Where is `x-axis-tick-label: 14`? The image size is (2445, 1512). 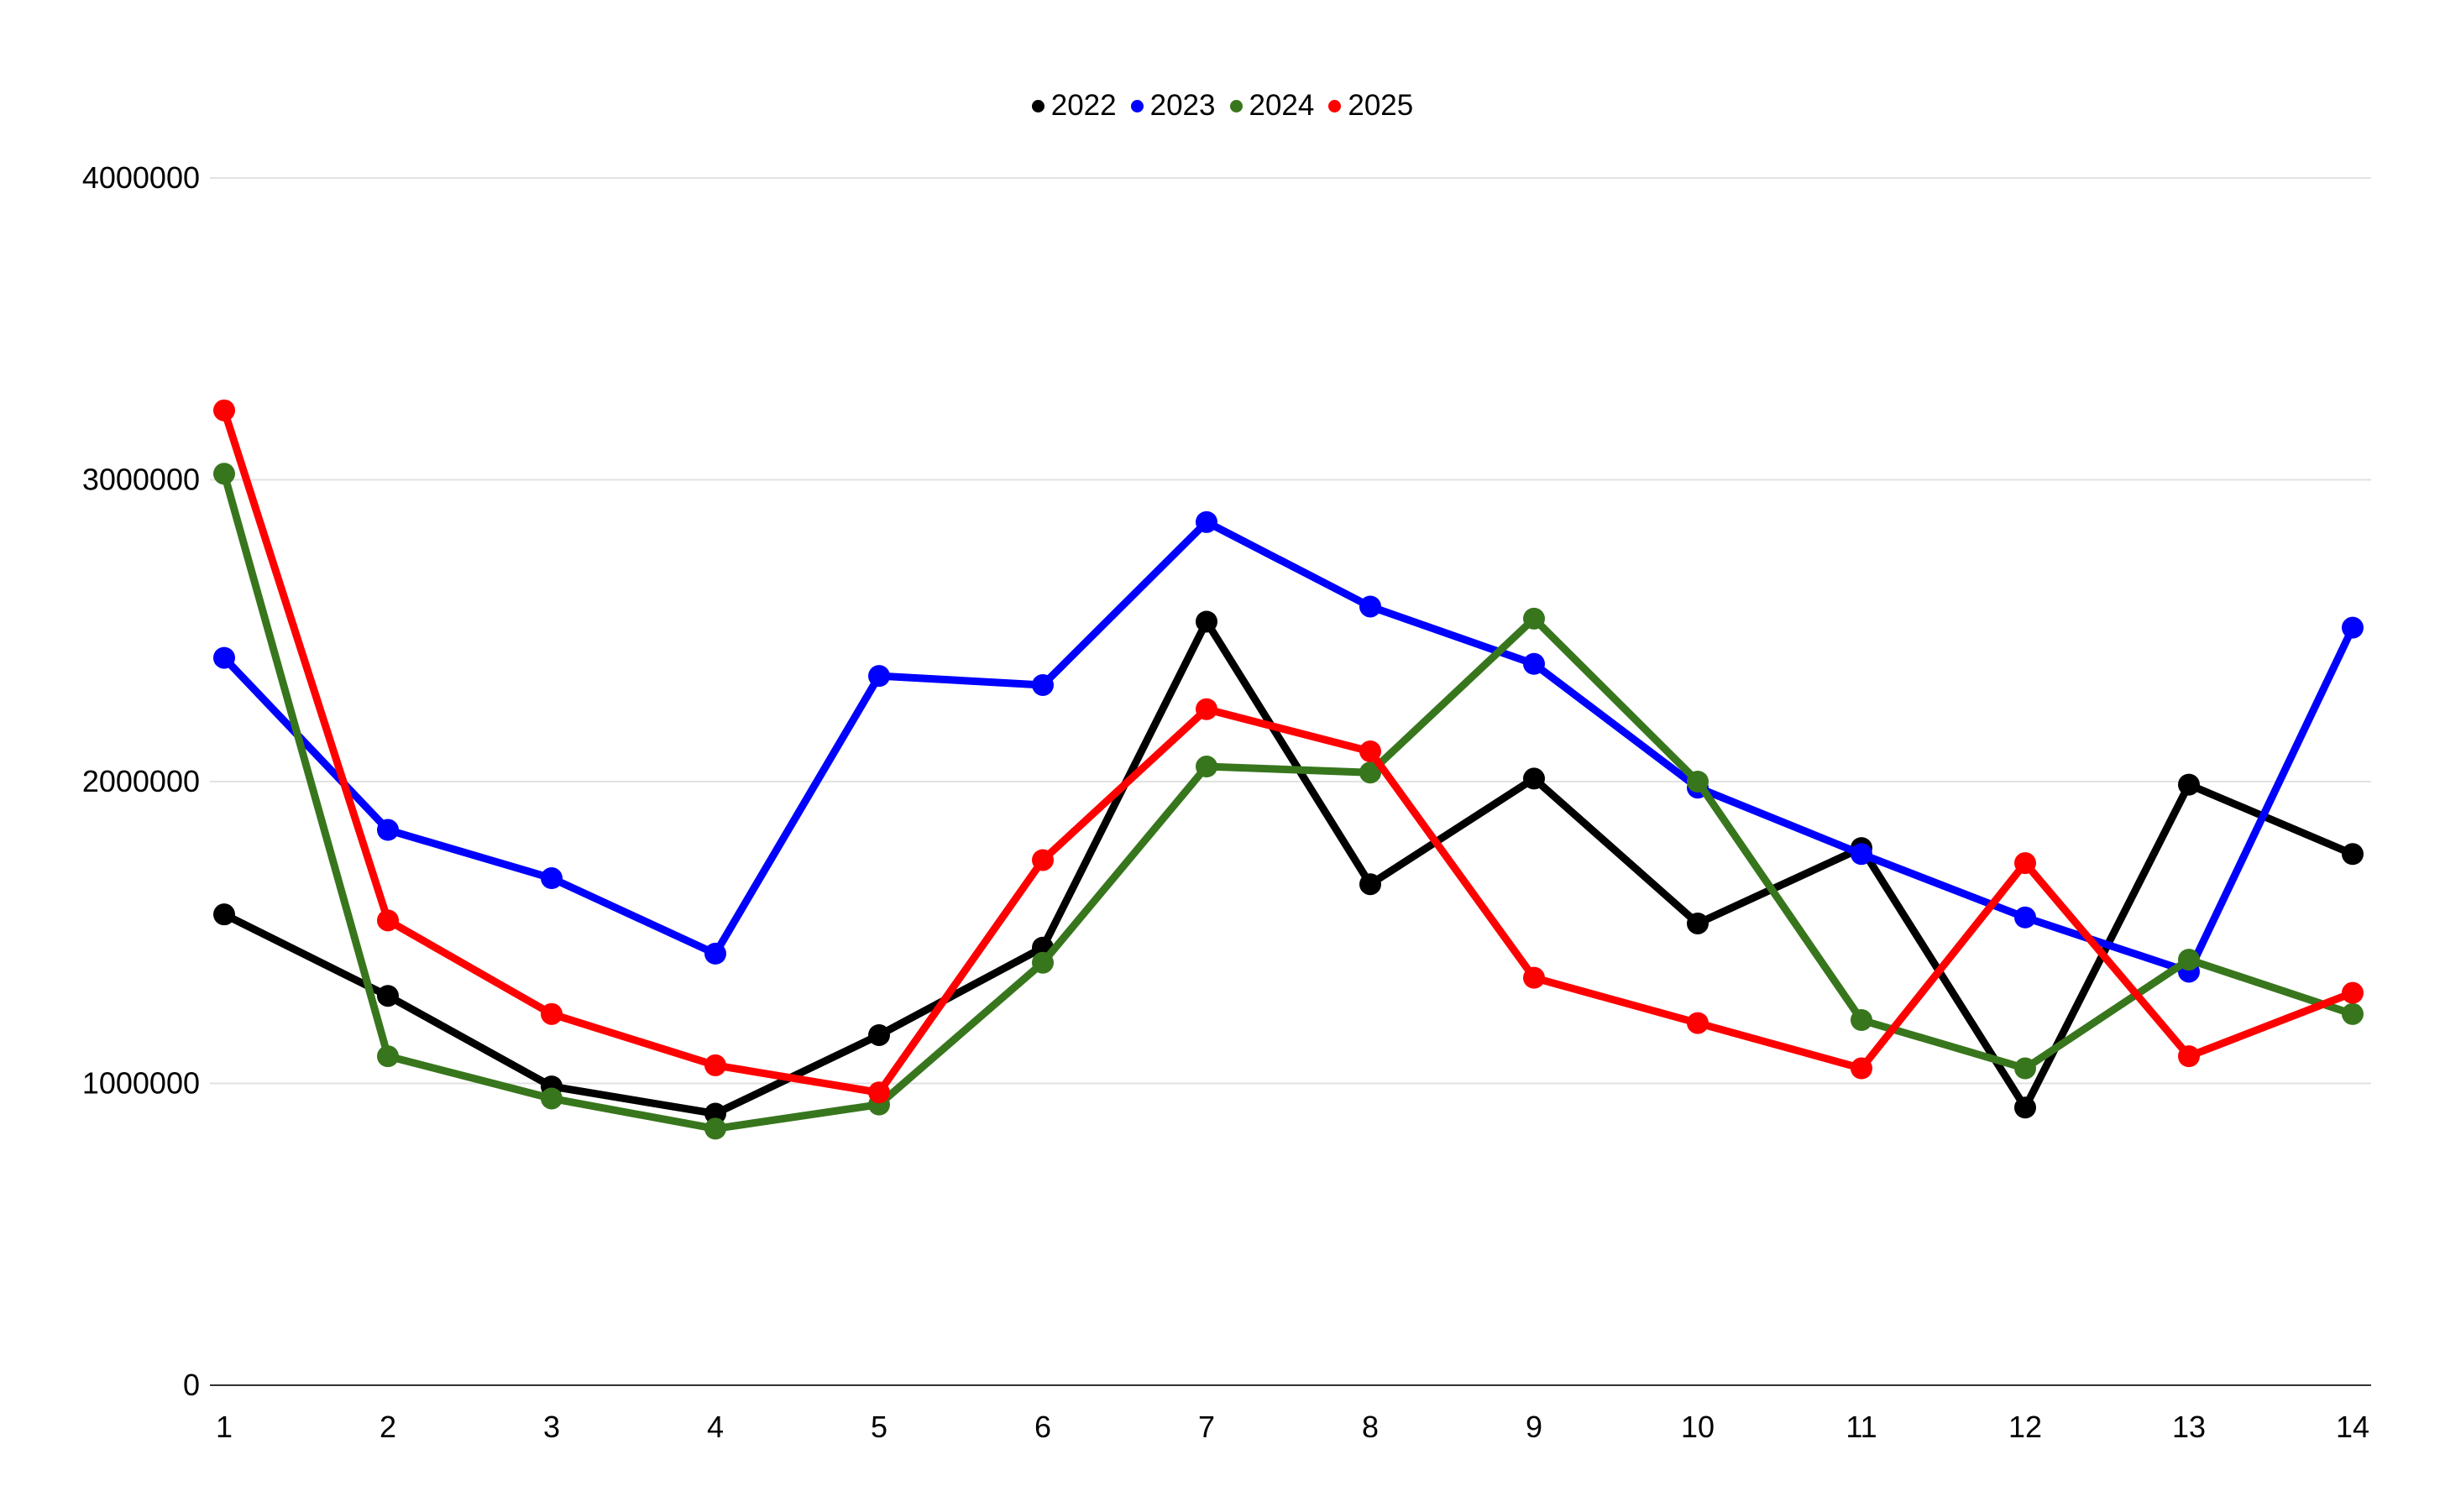 x-axis-tick-label: 14 is located at coordinates (2353, 1427).